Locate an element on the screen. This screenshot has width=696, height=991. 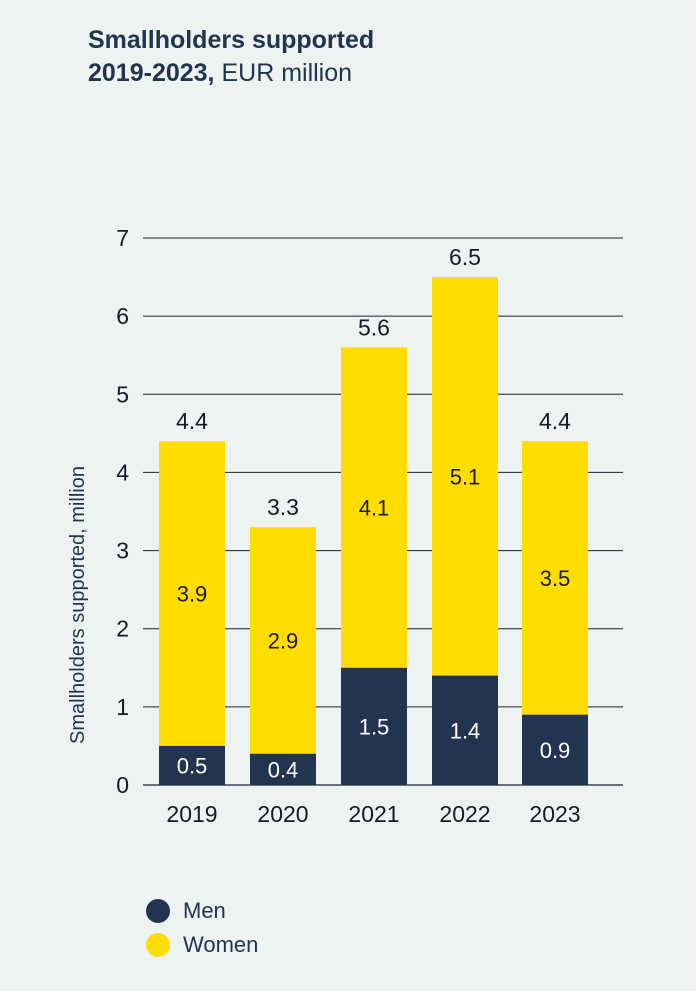
x-tick-label-2019: 2019 is located at coordinates (191, 814).